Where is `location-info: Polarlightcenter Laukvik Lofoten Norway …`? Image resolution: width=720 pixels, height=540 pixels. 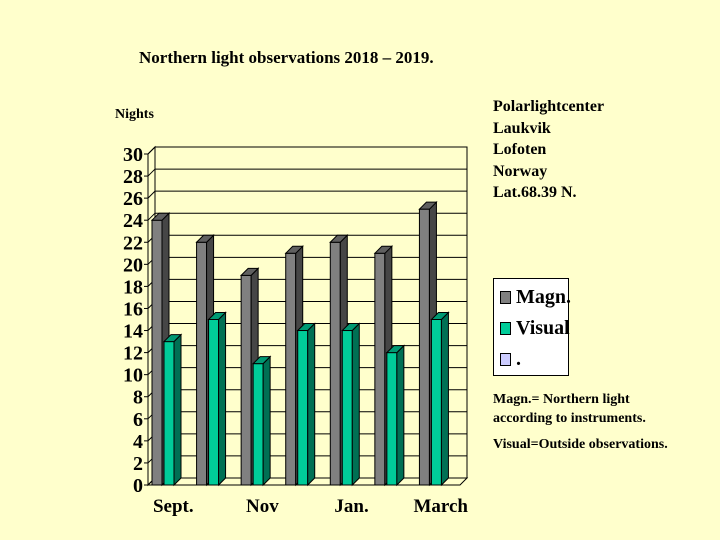
location-info: Polarlightcenter Laukvik Lofoten Norway … is located at coordinates (548, 150).